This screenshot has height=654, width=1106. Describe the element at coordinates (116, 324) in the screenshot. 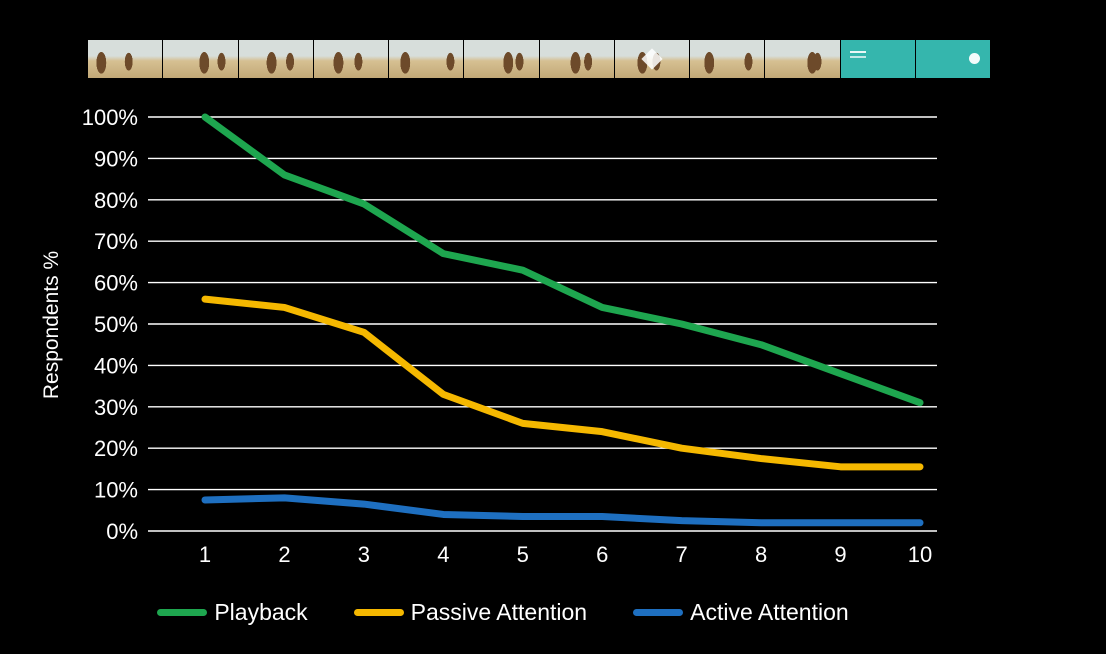

I see `y-tick-label: 50%` at that location.